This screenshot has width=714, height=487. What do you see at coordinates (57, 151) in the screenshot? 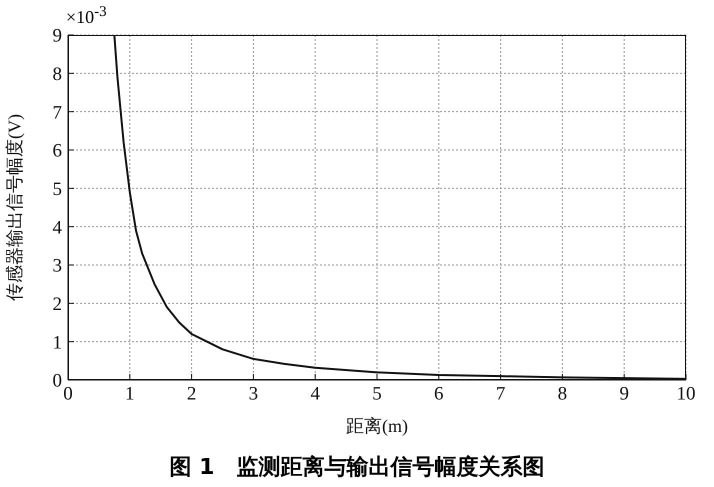
I see `y-tick-label: 6` at bounding box center [57, 151].